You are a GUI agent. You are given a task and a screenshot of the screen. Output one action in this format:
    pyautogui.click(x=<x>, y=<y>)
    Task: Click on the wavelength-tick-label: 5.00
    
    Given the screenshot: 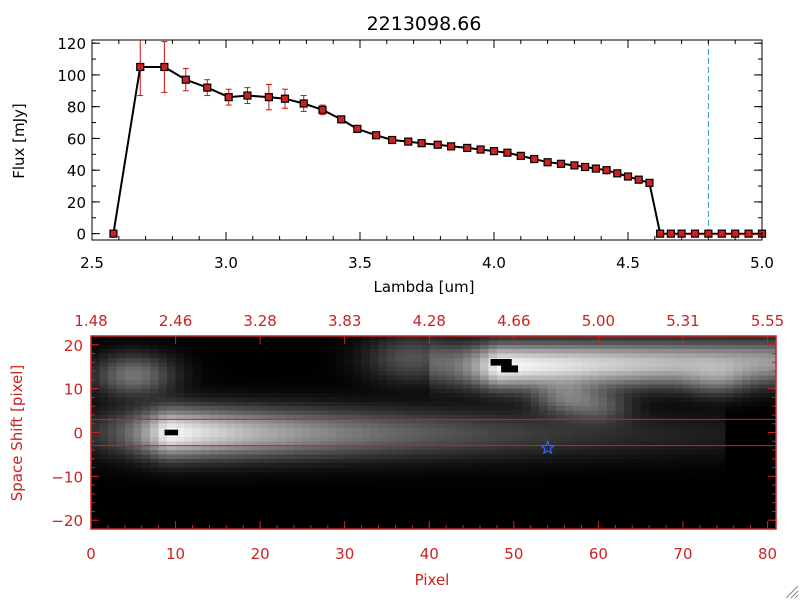 What is the action you would take?
    pyautogui.click(x=598, y=321)
    